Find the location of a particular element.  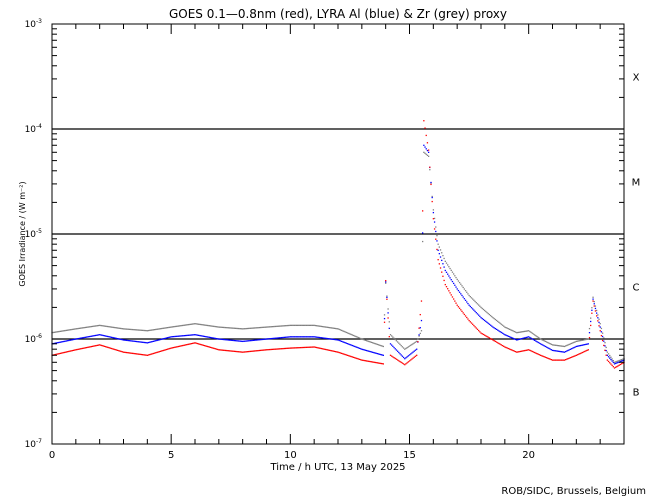

y-tick-label: 10-3 is located at coordinates (34, 24).